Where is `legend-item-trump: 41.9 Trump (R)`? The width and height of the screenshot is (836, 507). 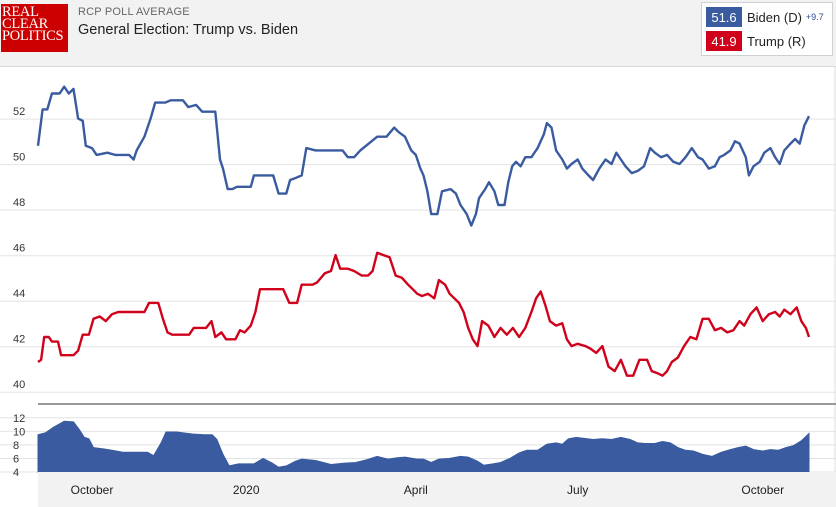 legend-item-trump: 41.9 Trump (R) is located at coordinates (756, 41).